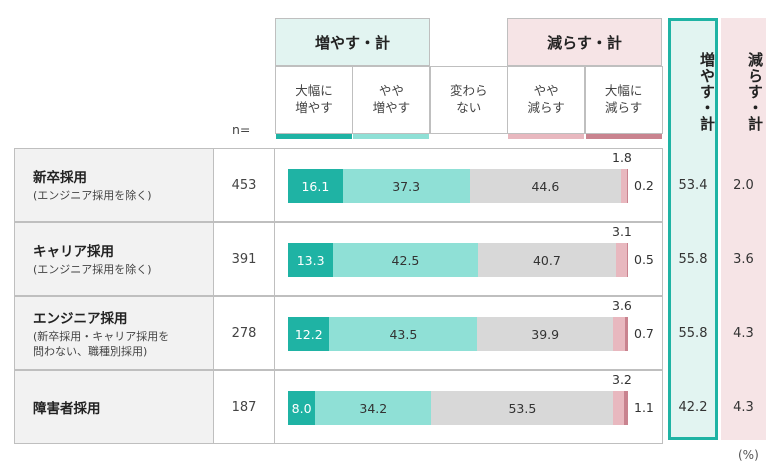 This screenshot has width=780, height=473. What do you see at coordinates (244, 185) in the screenshot?
I see `row-n-value: 453` at bounding box center [244, 185].